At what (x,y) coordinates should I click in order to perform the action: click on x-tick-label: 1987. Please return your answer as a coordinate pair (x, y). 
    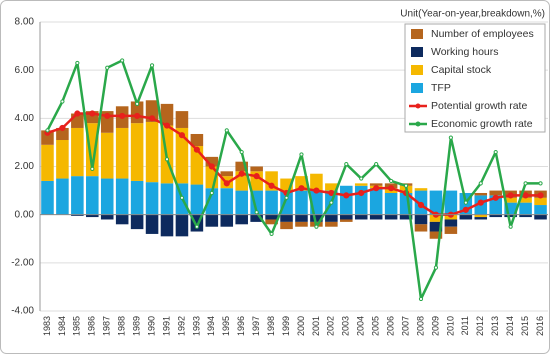
    Looking at the image, I should click on (107, 326).